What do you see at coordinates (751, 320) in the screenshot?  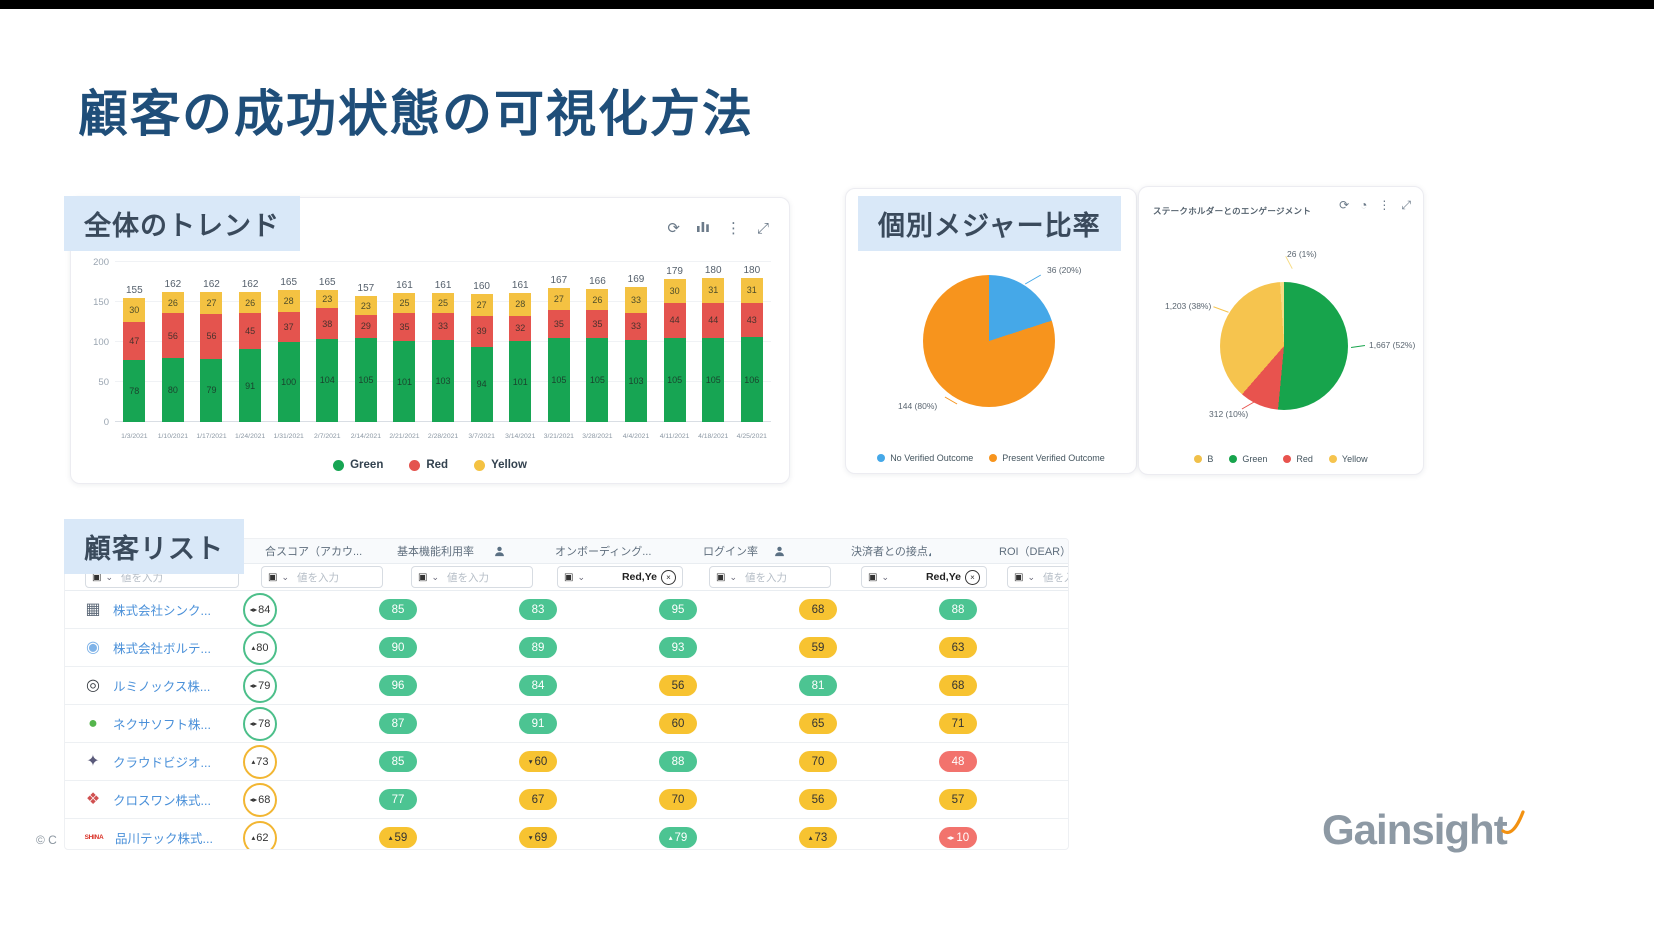 I see `bar-segment-red: 43` at bounding box center [751, 320].